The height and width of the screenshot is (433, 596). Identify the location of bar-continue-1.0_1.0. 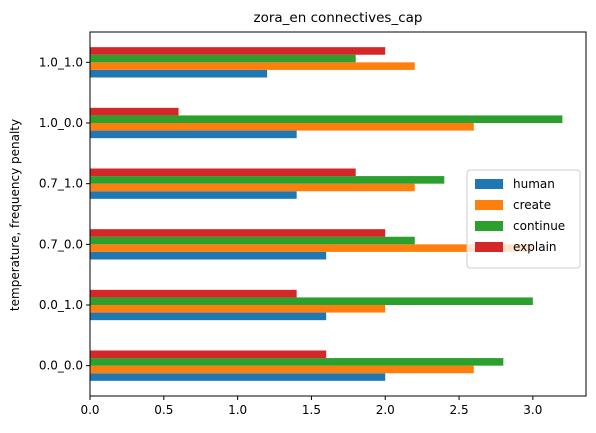
(223, 58).